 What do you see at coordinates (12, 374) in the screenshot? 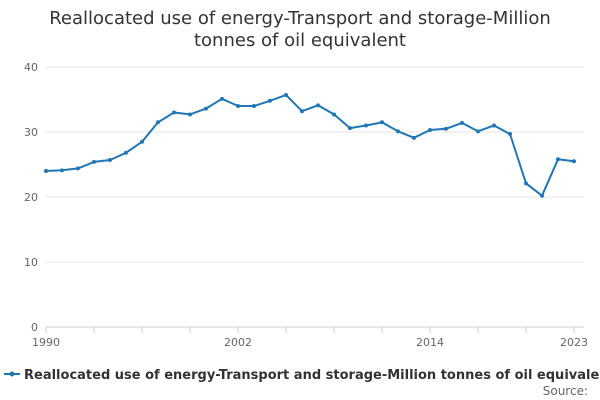
I see `legend-point-marker` at bounding box center [12, 374].